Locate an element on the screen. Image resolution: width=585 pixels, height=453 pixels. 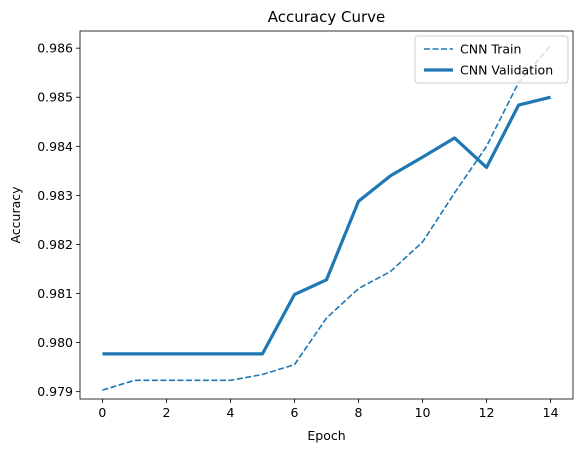
legend-label: CNN Train is located at coordinates (490, 49).